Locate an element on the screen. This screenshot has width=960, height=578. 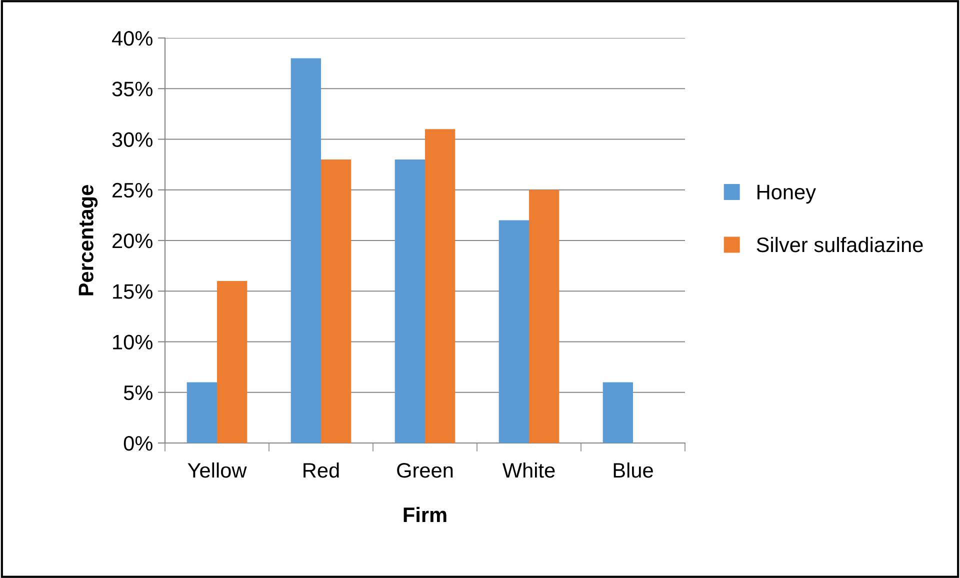
y-tick-label: 25% is located at coordinates (132, 190).